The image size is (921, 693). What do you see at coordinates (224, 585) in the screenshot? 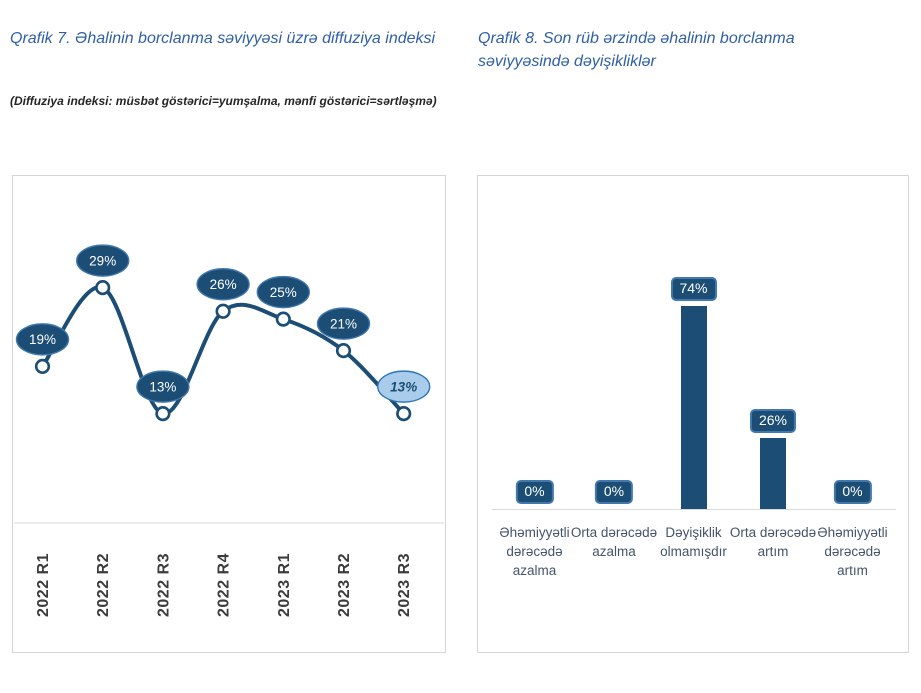
I see `x-axis-label-2022-R4: 2022 R4` at bounding box center [224, 585].